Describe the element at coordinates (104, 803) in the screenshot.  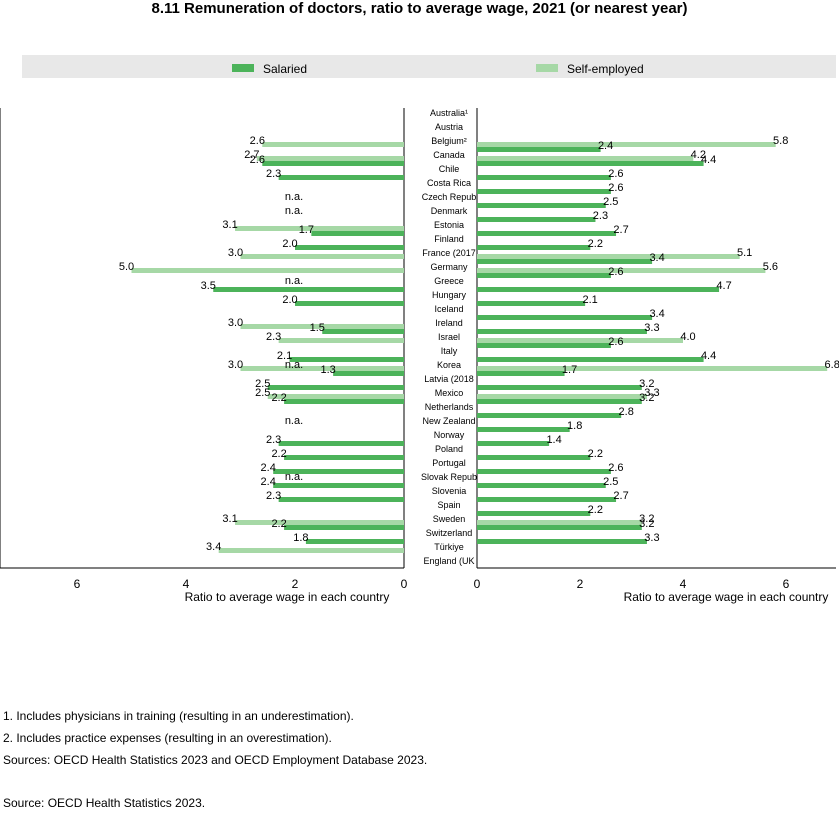
I see `source-note: Source: OECD Health Statistics 2023.` at that location.